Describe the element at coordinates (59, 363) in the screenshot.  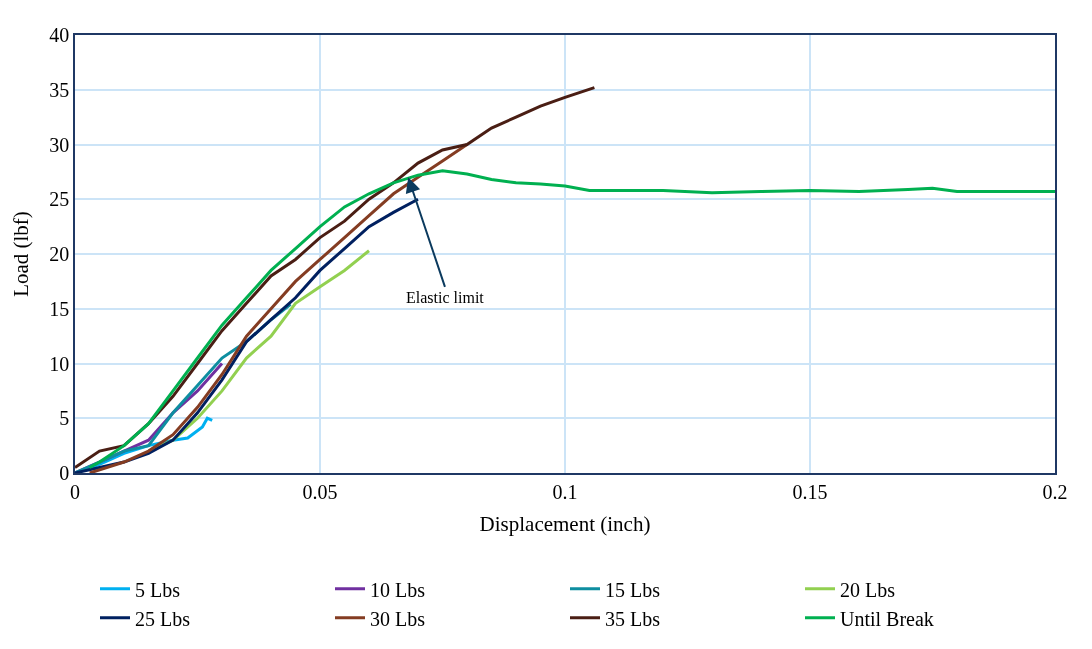
I see `y-tick-label: 10` at that location.